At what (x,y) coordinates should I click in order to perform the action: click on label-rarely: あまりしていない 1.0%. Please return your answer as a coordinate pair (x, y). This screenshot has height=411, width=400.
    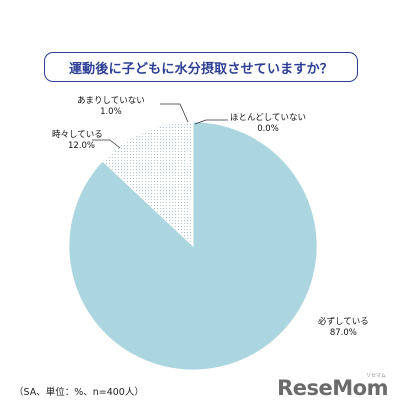
    Looking at the image, I should click on (111, 107).